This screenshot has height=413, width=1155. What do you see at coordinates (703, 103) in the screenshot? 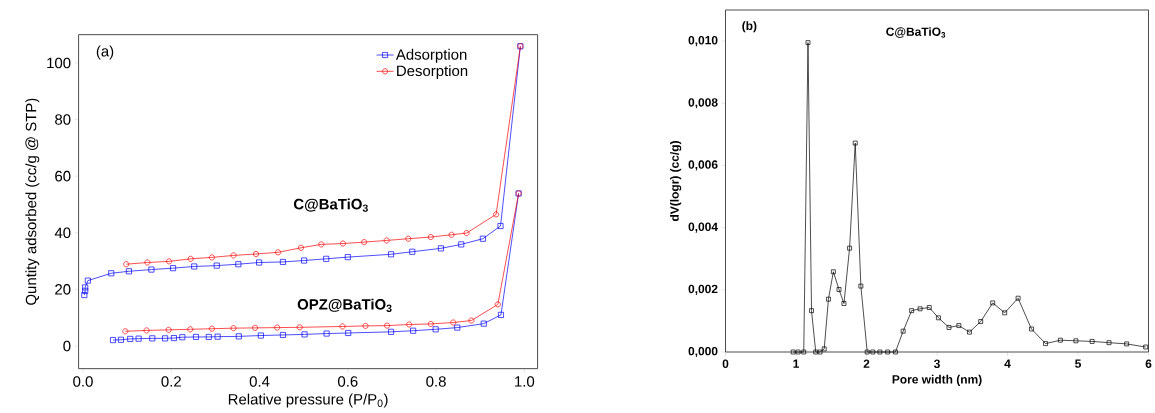
I see `y-tick-label: 0,008` at bounding box center [703, 103].